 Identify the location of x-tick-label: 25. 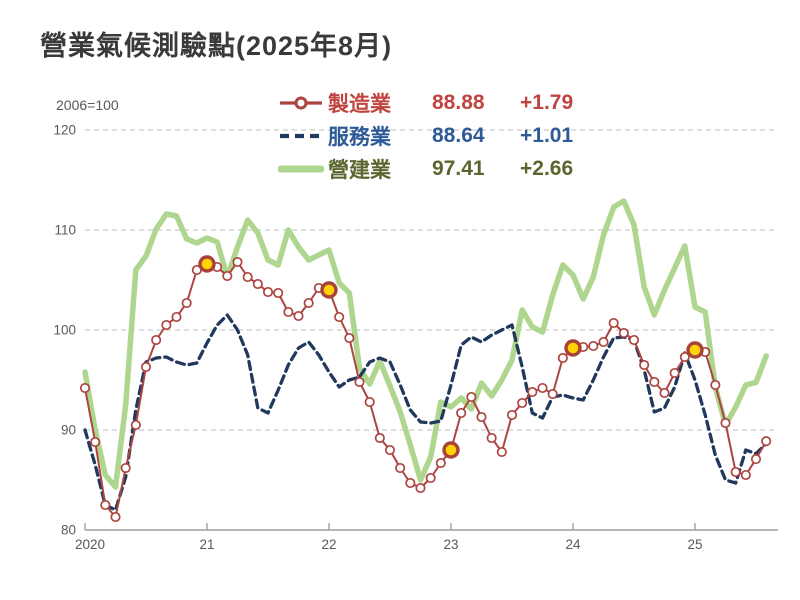
(694, 544).